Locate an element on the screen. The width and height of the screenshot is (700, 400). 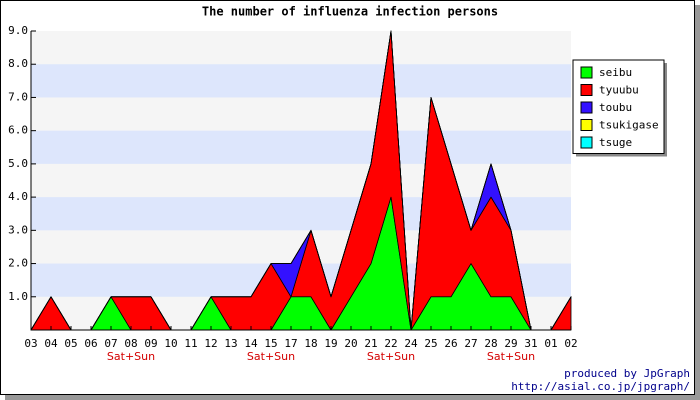
x-tick-label: 22 is located at coordinates (390, 343).